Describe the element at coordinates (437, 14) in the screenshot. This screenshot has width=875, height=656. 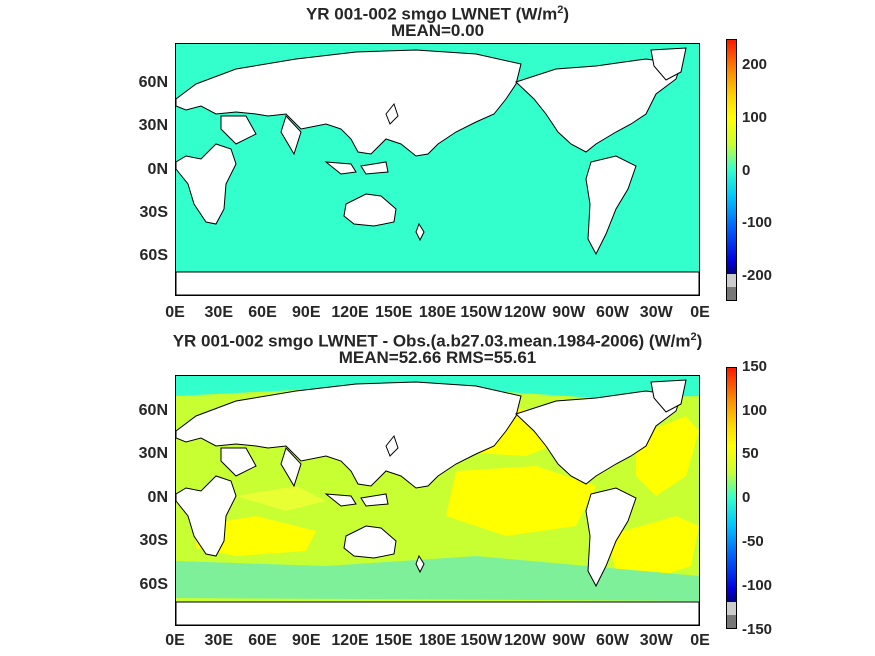
I see `top-map-title: YR 001-002 smgo LWNET (W/m2)` at that location.